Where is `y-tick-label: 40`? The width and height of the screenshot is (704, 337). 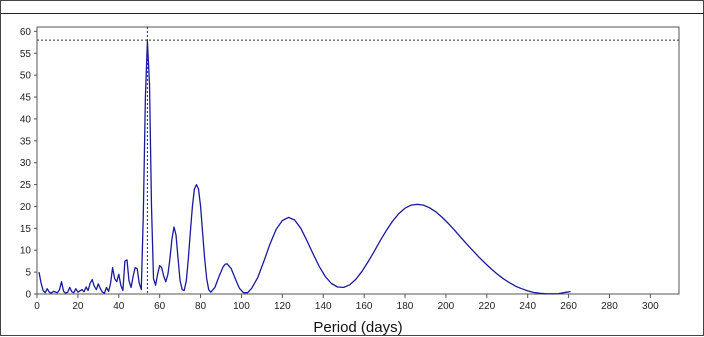
y-tick-label: 40 is located at coordinates (26, 119).